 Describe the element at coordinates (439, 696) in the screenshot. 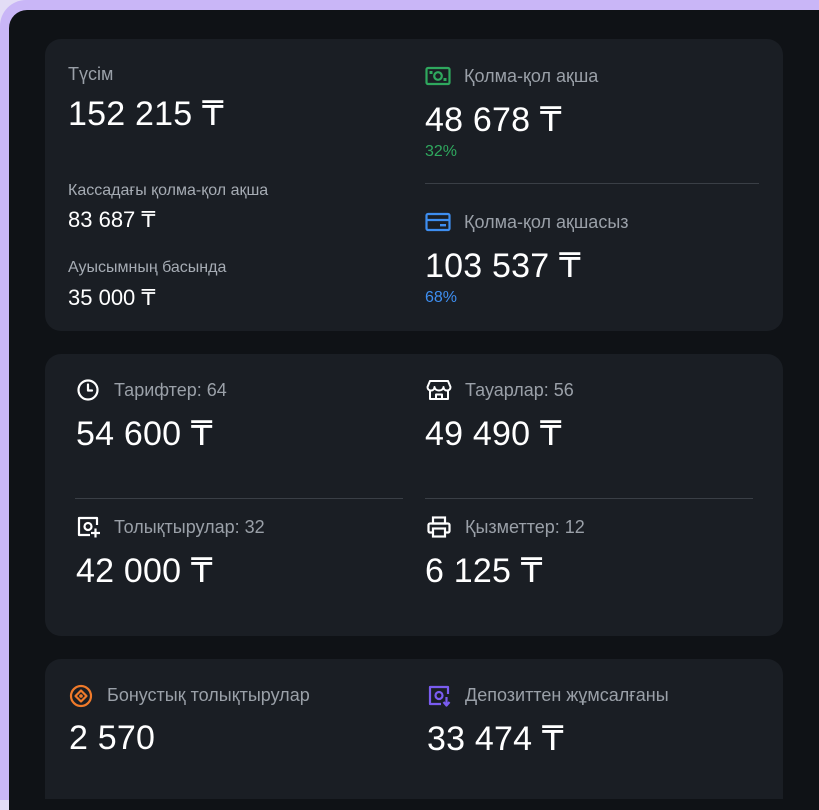

I see `deposit-wallet-icon` at that location.